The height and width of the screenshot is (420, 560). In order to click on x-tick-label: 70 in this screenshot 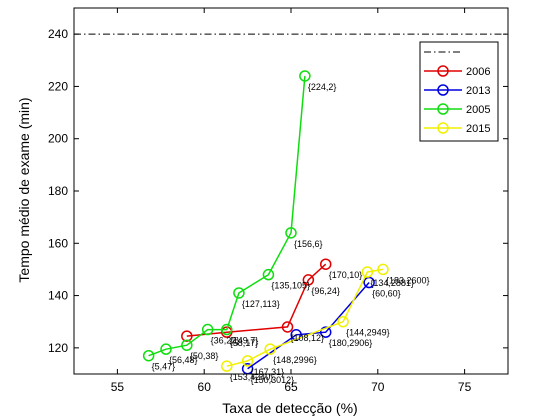, I will do `click(378, 387)`.